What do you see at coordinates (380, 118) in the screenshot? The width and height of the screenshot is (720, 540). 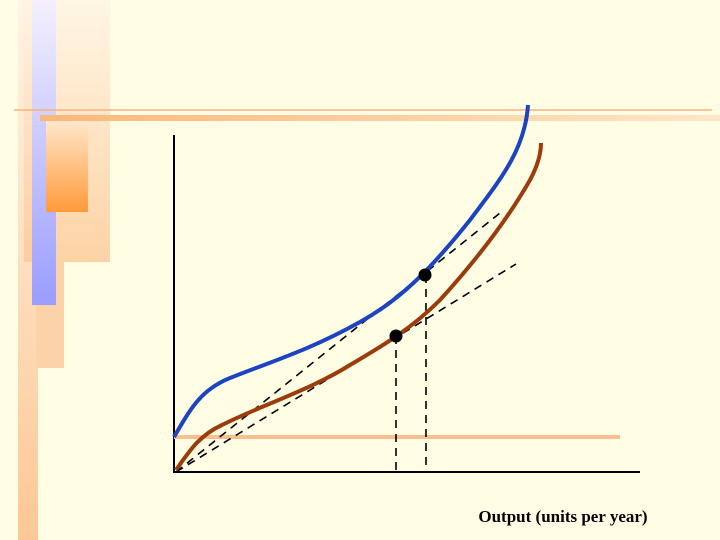 I see `deco-line` at bounding box center [380, 118].